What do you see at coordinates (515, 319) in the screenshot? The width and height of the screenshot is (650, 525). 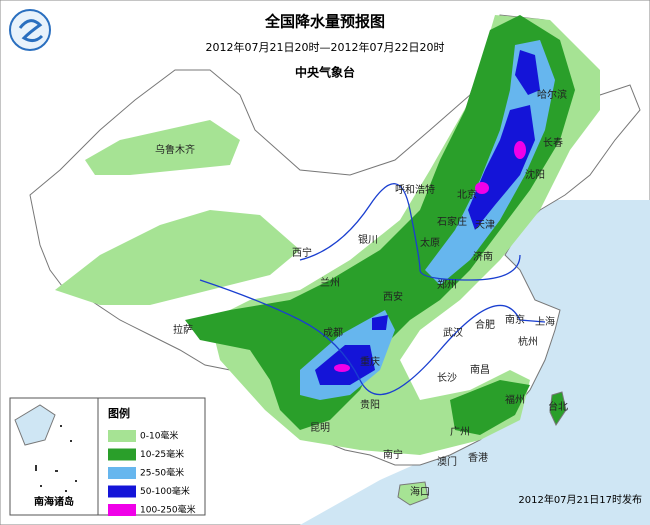 I see `city-label: 南京` at bounding box center [515, 319].